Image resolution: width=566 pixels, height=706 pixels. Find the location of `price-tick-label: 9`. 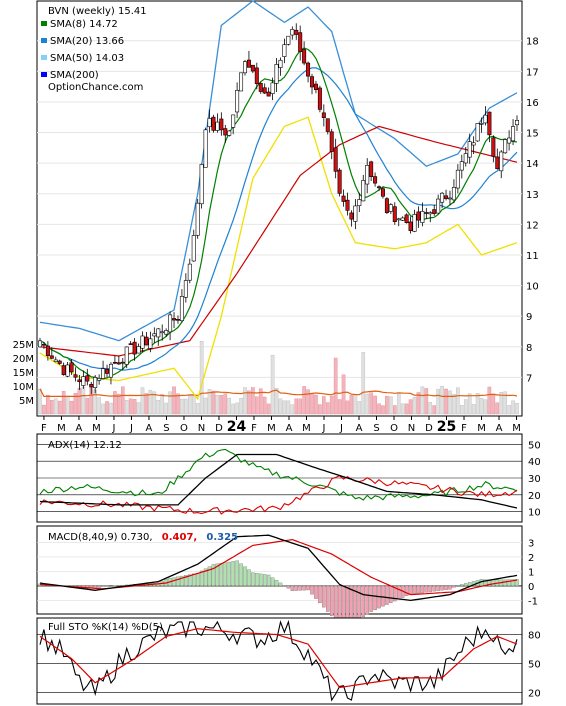

price-tick-label: 9 is located at coordinates (529, 317).